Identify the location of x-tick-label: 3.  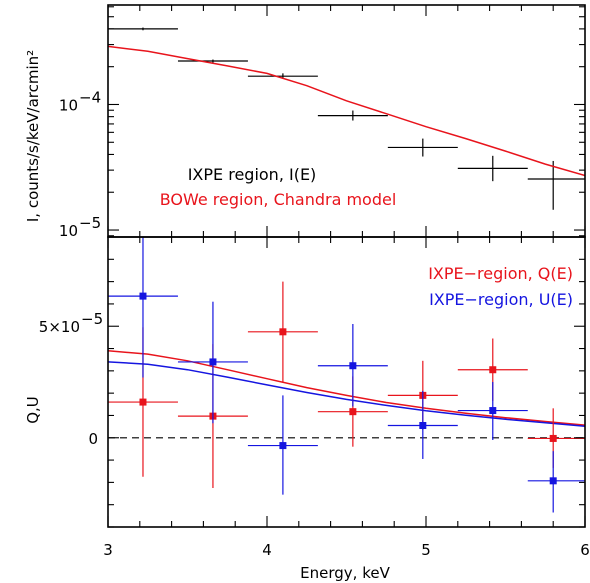
(108, 550).